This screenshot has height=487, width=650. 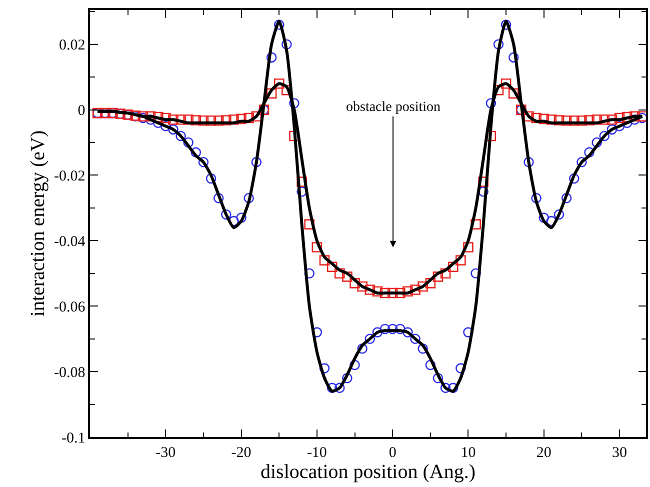 I want to click on y-tick-label: 0.02, so click(x=72, y=46).